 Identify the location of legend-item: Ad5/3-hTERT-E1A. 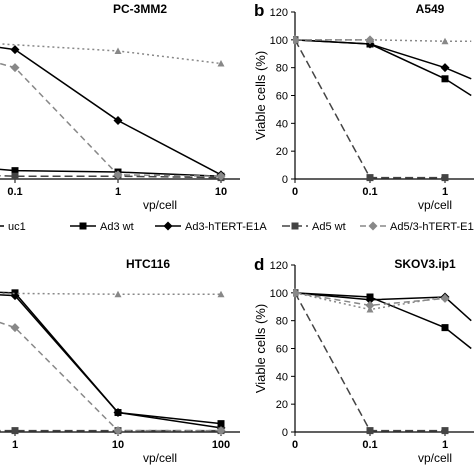
(417, 227).